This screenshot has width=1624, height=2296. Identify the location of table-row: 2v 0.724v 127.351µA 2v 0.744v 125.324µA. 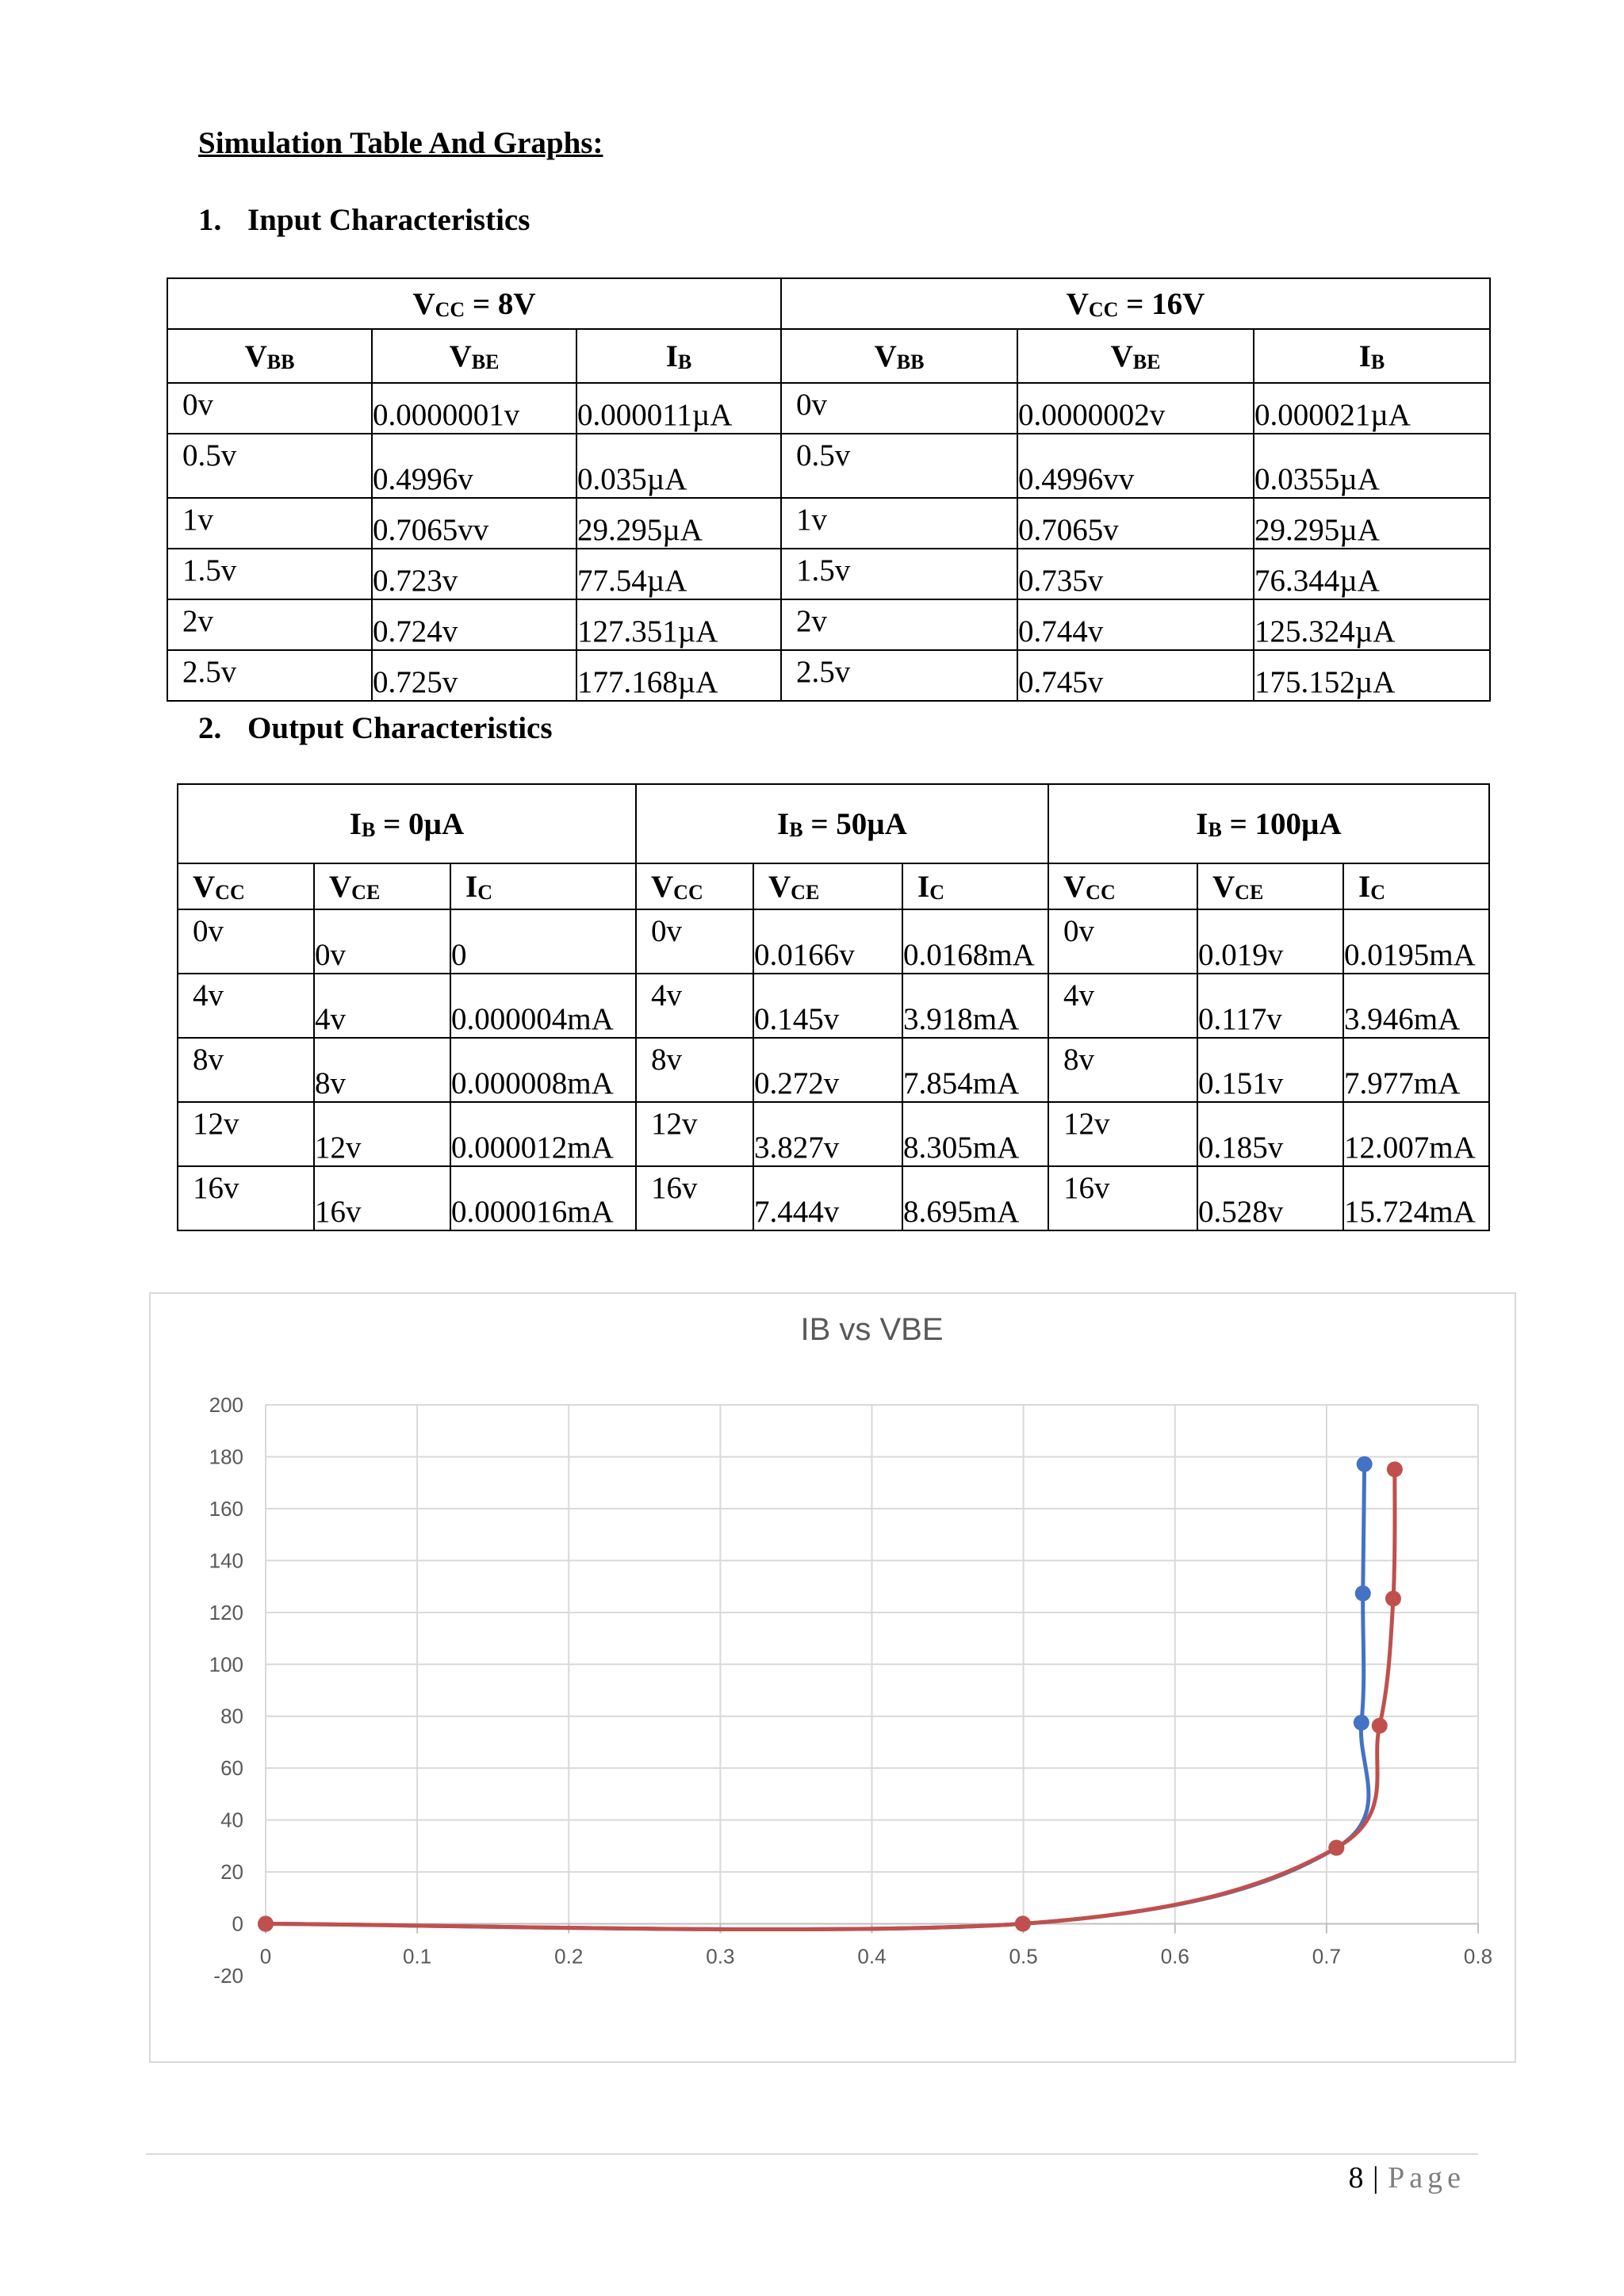
(829, 625).